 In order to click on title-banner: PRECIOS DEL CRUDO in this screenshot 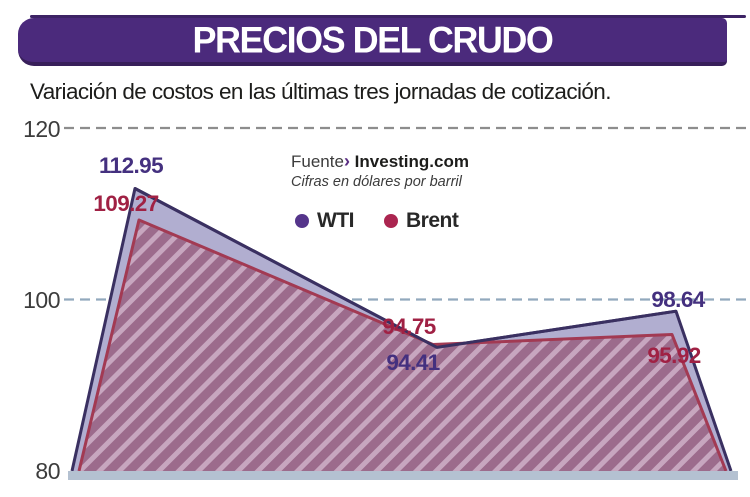, I will do `click(372, 42)`.